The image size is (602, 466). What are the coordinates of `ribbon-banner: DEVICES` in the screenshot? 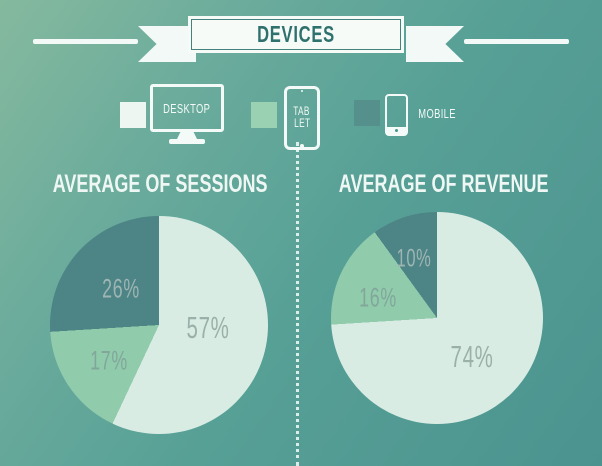 It's located at (296, 34).